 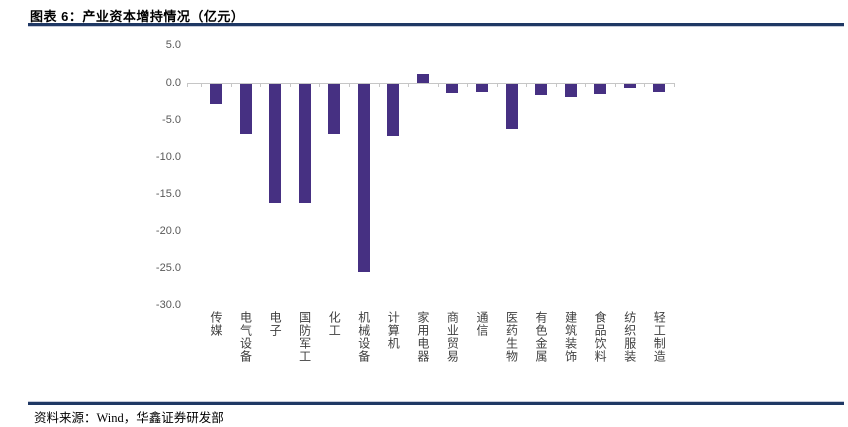 What do you see at coordinates (334, 324) in the screenshot?
I see `x-axis-label: 化工` at bounding box center [334, 324].